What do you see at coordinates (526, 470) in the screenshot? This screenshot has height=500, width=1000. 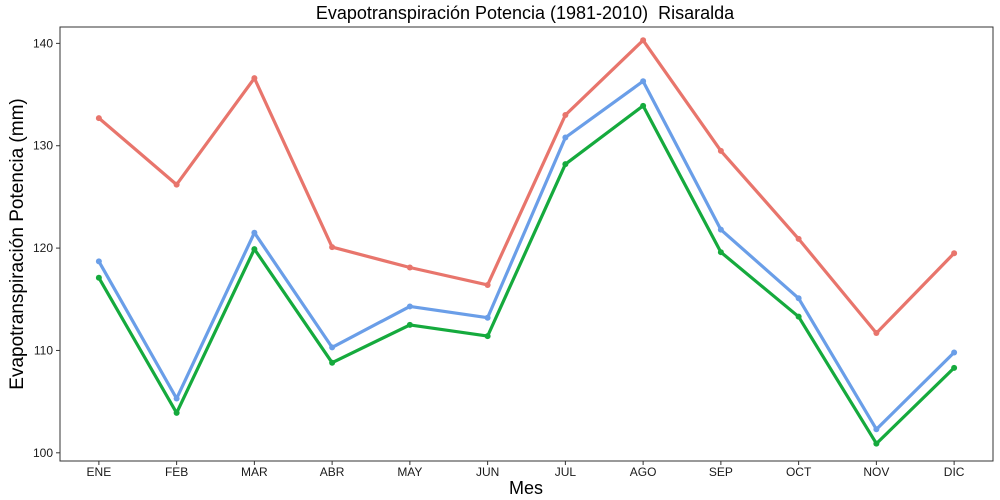 I see `x-axis: ENE FEB MAR ABR MAY JUN JUL AGO SEP OCT NOV DIC` at bounding box center [526, 470].